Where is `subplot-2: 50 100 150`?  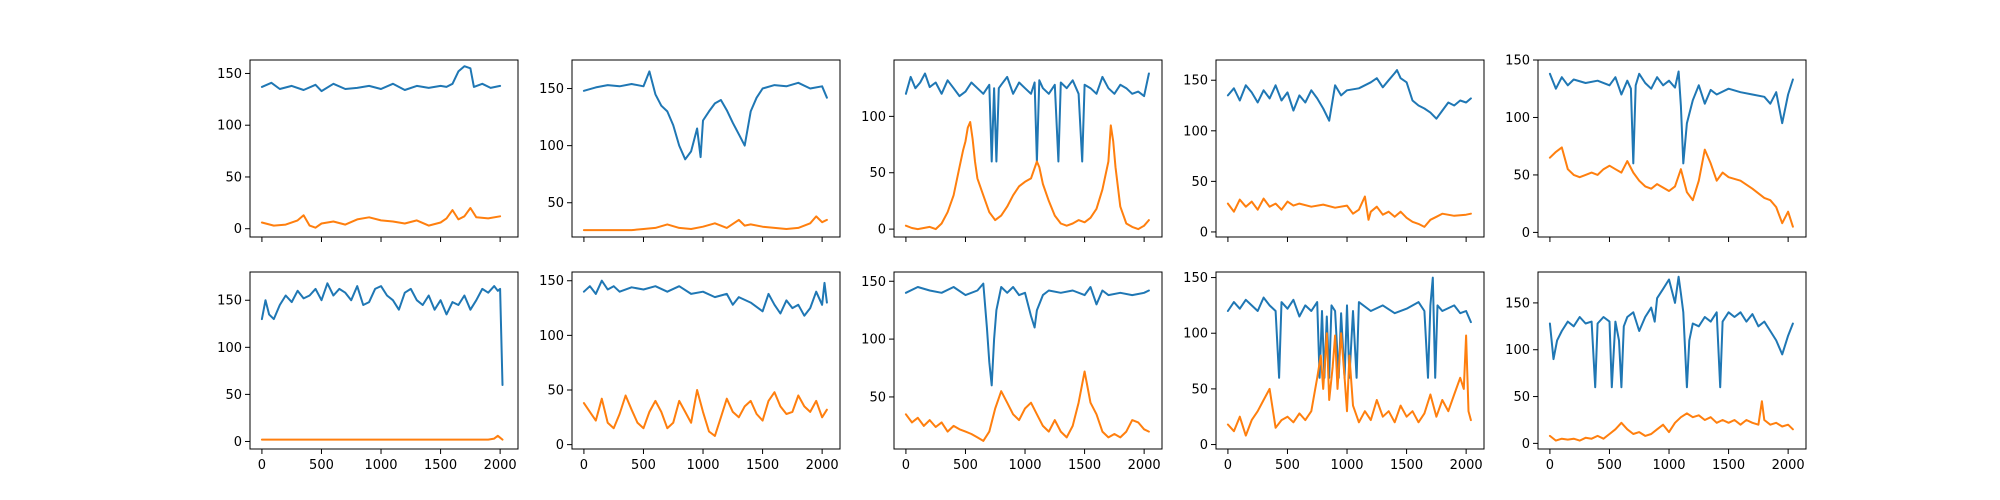 subplot-2: 50 100 150 is located at coordinates (690, 150).